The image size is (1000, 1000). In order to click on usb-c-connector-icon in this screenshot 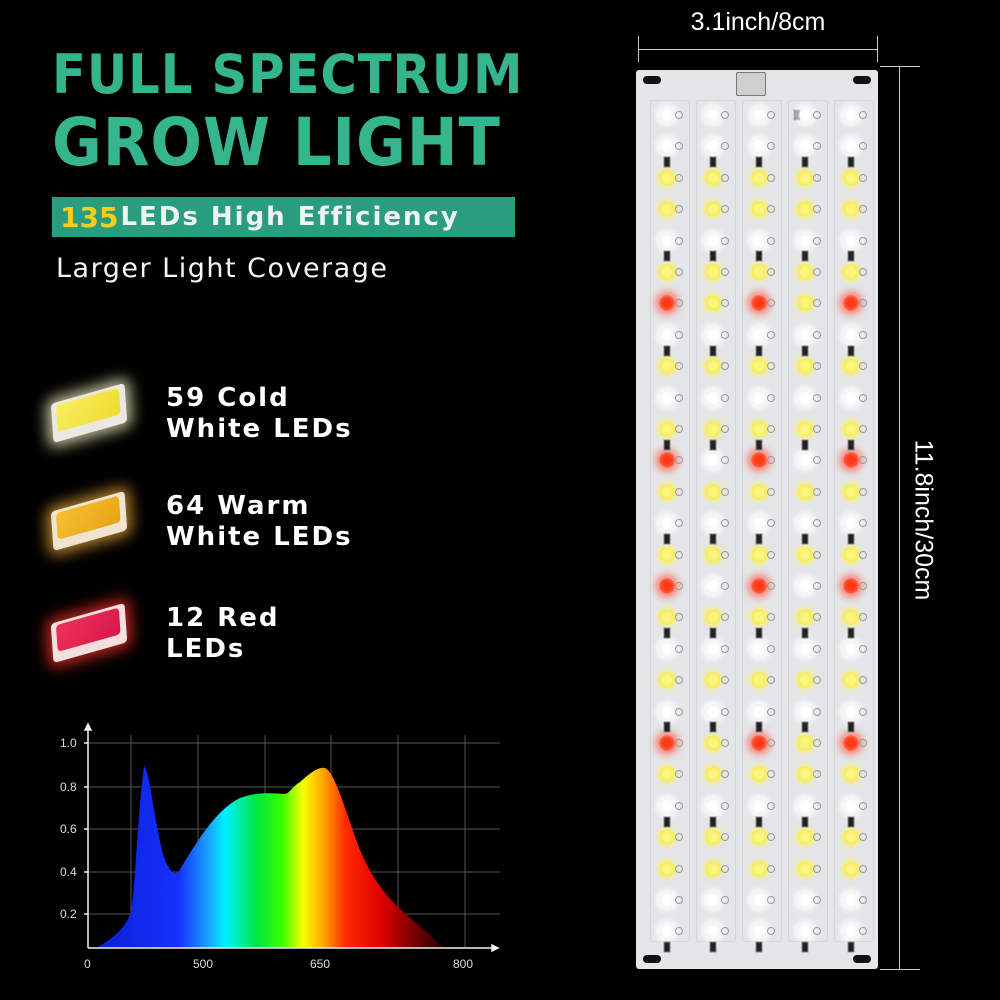, I will do `click(751, 84)`.